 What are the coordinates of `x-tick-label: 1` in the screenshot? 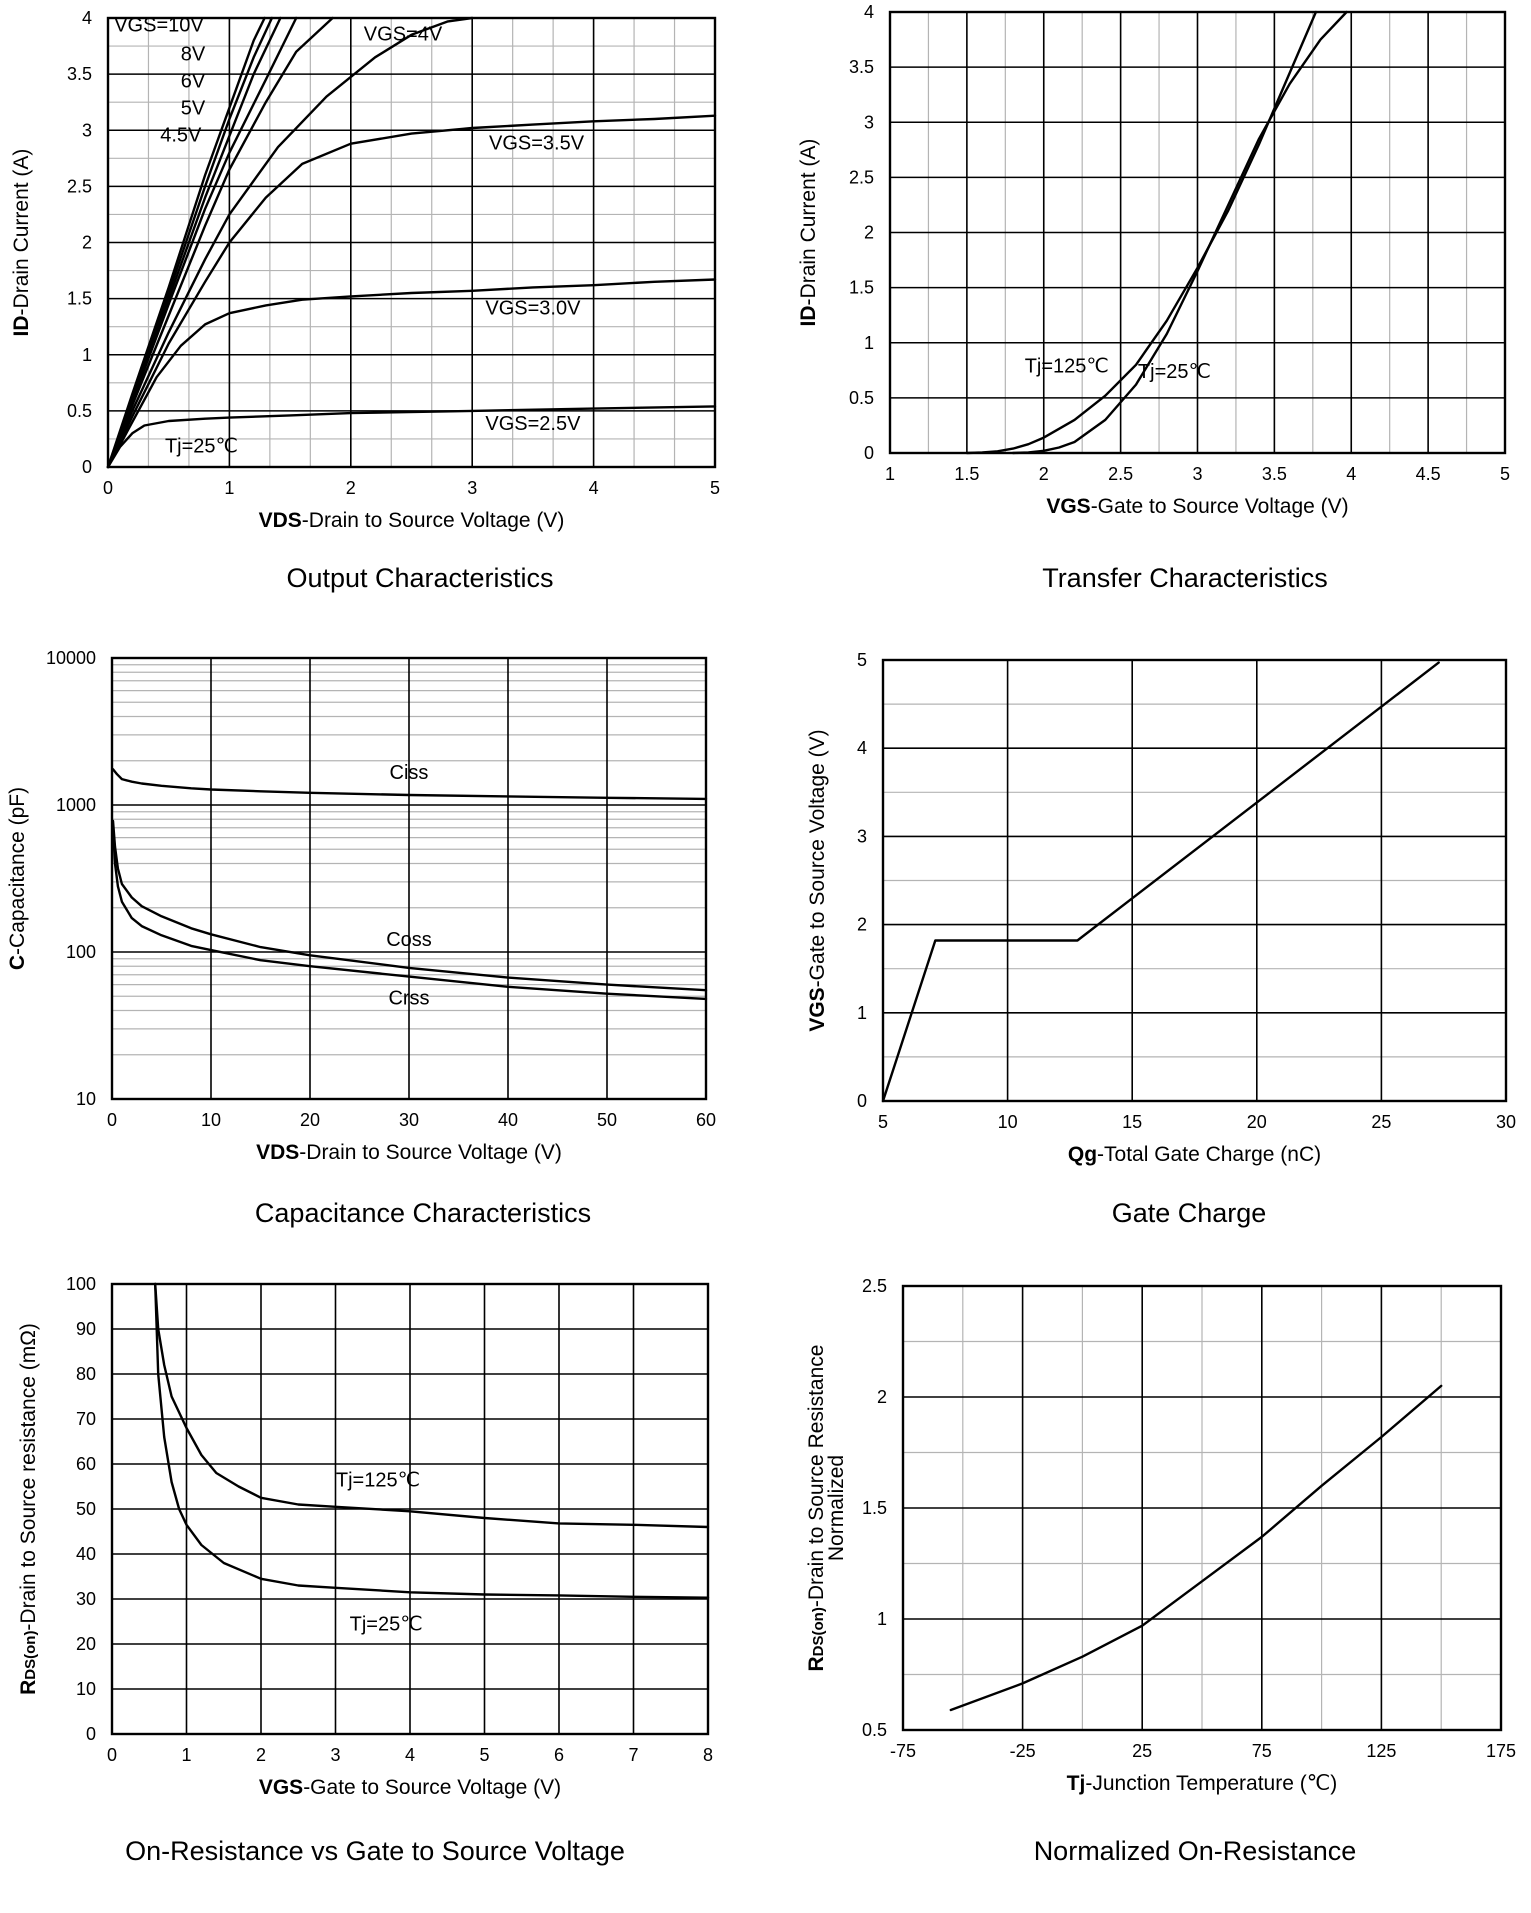 It's located at (229, 488).